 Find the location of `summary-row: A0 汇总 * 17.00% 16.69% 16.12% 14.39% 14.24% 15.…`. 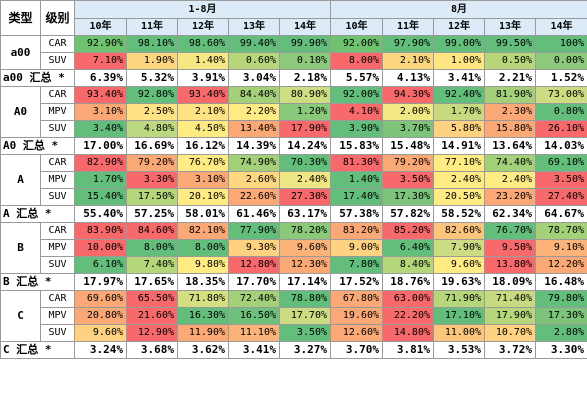

summary-row: A0 汇总 * 17.00% 16.69% 16.12% 14.39% 14.24% 15.… is located at coordinates (293, 146).